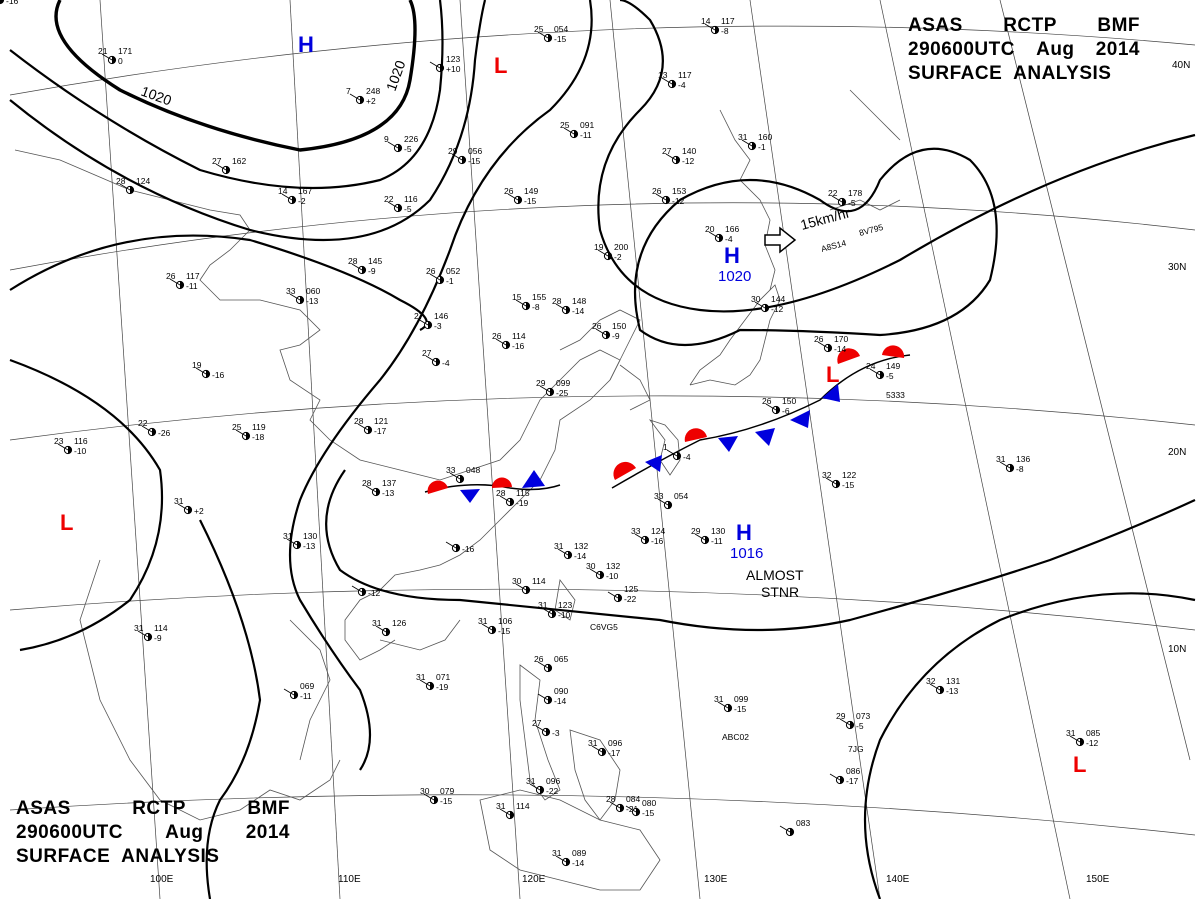 This screenshot has width=1200, height=899. I want to click on station-pressure: 171, so click(125, 51).